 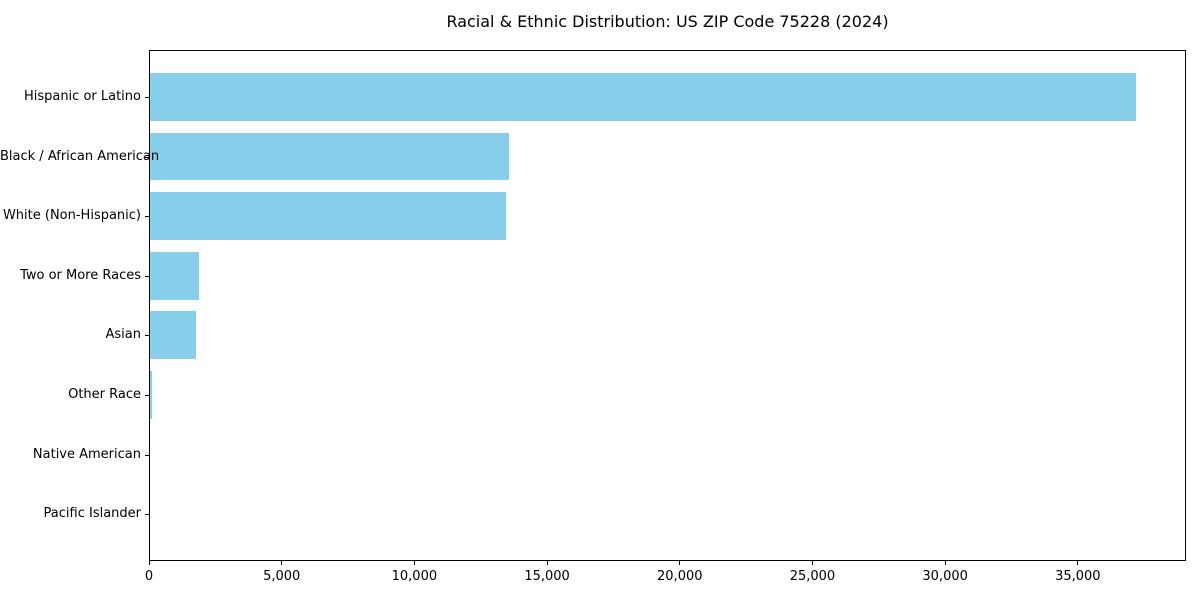 What do you see at coordinates (151, 395) in the screenshot?
I see `bar-other-race` at bounding box center [151, 395].